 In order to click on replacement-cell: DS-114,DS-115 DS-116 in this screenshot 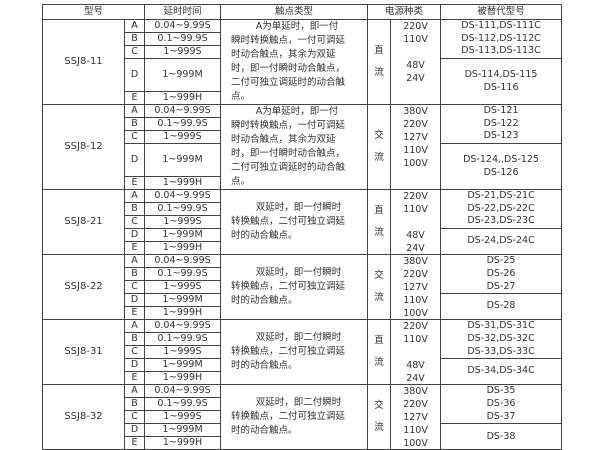, I will do `click(501, 81)`.